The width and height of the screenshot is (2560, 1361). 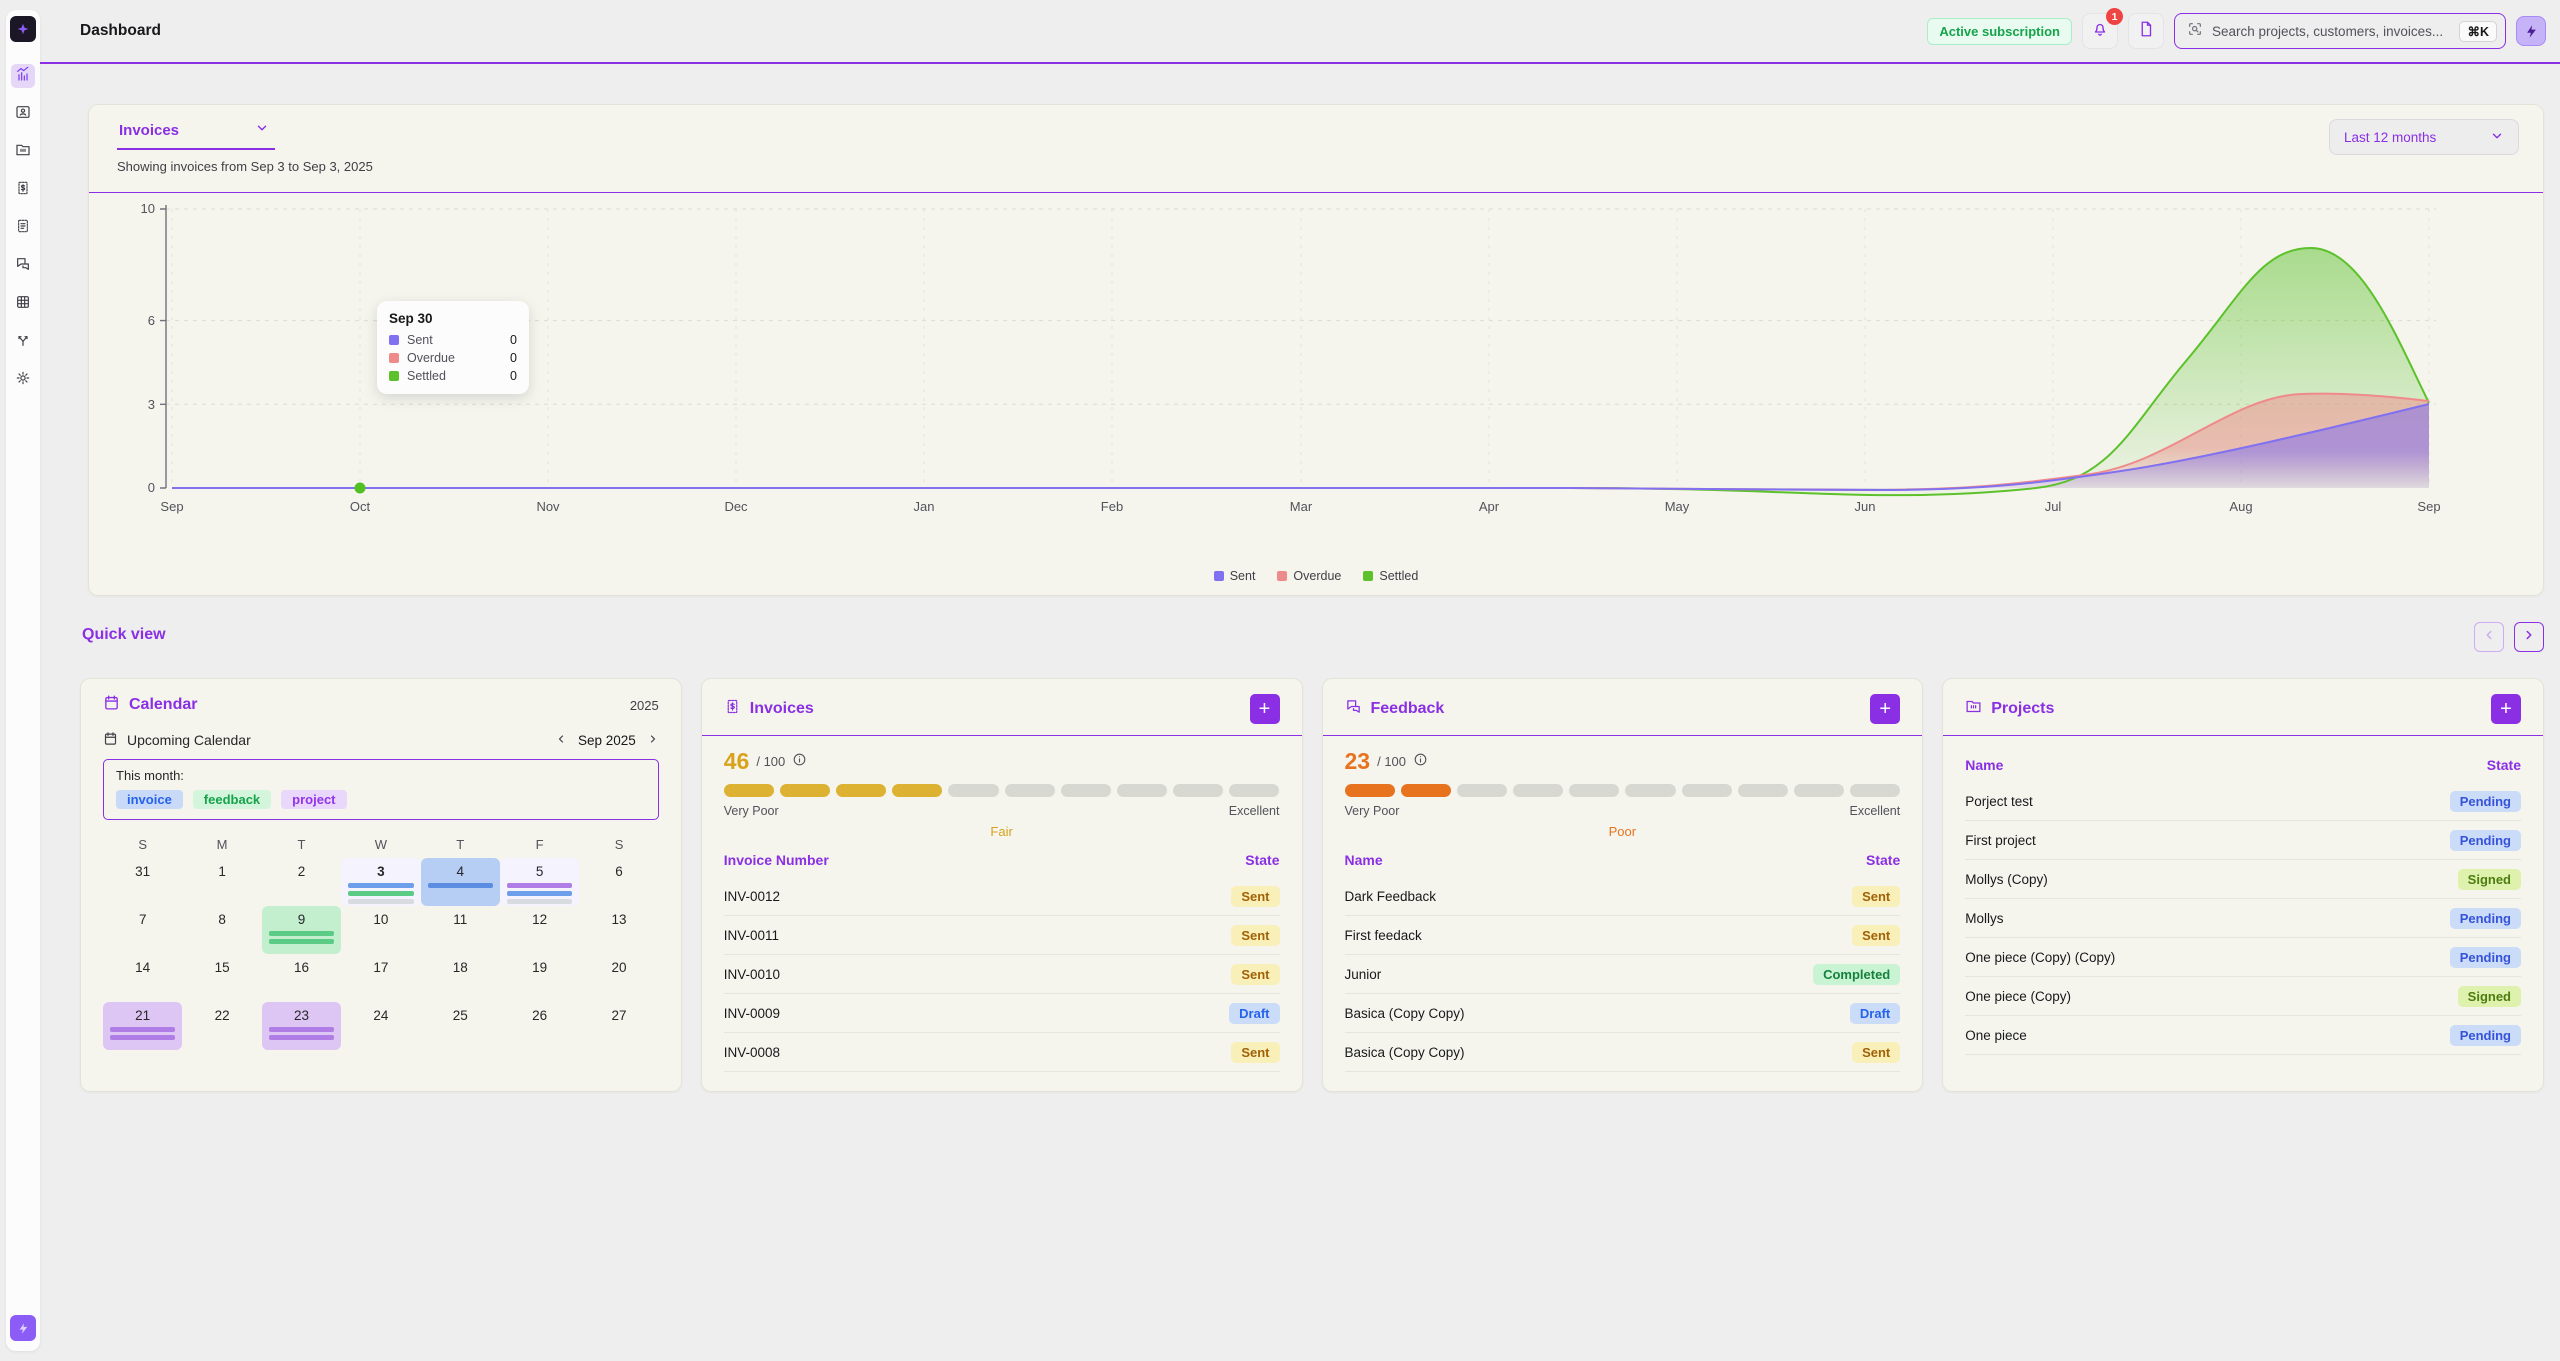 What do you see at coordinates (1001, 1052) in the screenshot?
I see `table-row: INV-0008 Sent` at bounding box center [1001, 1052].